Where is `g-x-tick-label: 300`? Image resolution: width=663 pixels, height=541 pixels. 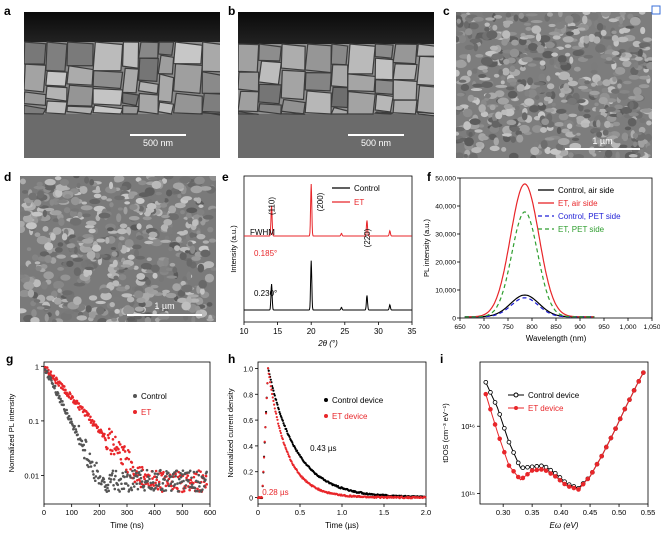
g-x-tick-label: 300 is located at coordinates (127, 512).